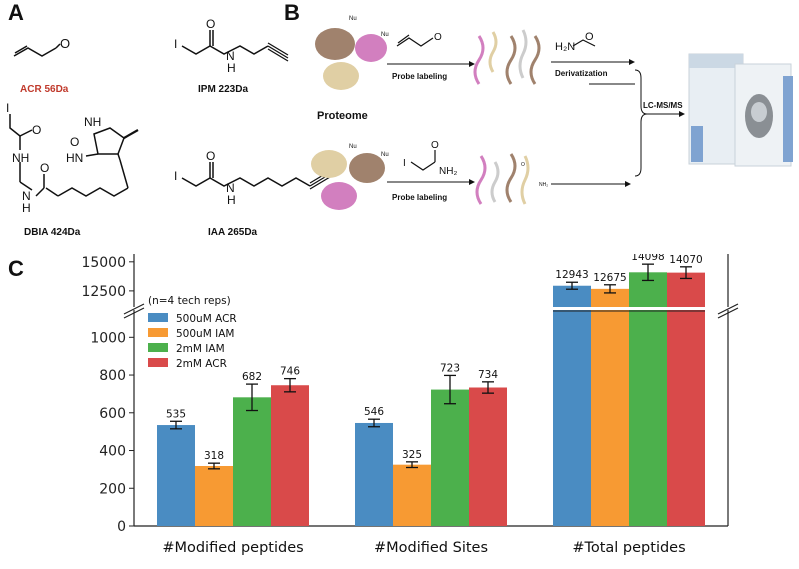 This screenshot has width=799, height=569. What do you see at coordinates (16, 12) in the screenshot?
I see `panel-label-a: A` at bounding box center [16, 12].